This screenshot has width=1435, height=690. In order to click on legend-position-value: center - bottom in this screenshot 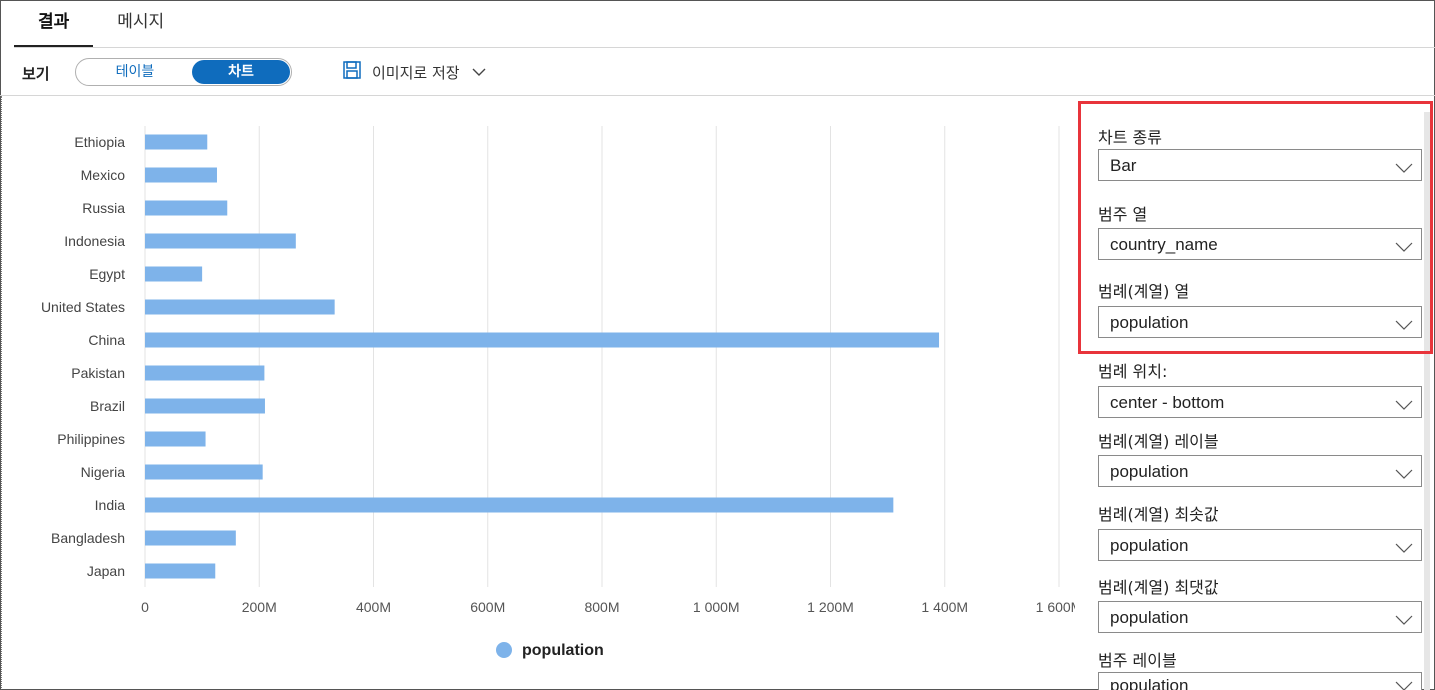, I will do `click(1167, 402)`.